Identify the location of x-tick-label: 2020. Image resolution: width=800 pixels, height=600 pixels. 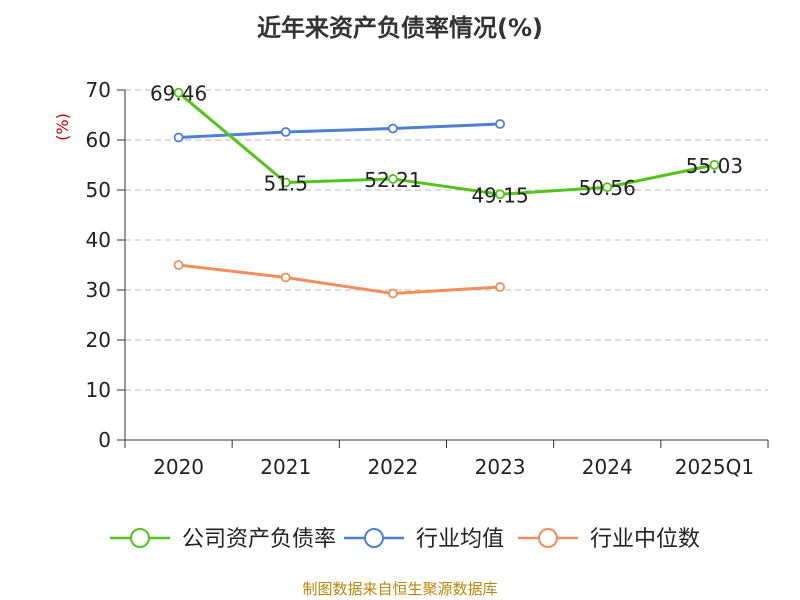
(178, 467).